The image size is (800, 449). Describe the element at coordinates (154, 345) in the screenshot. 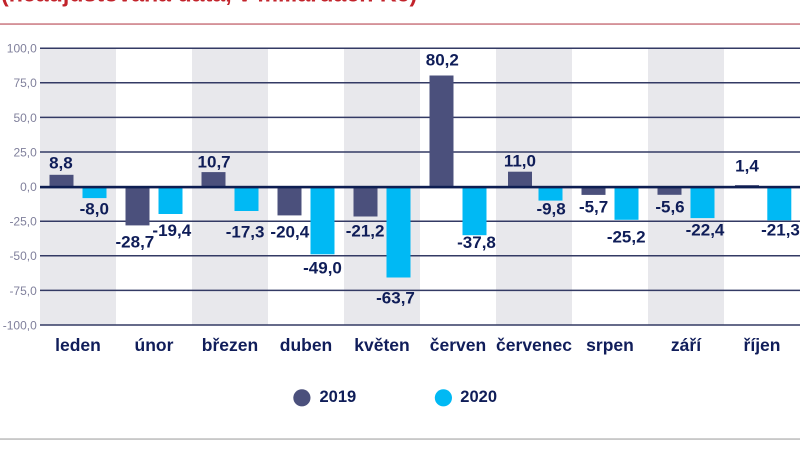

I see `svg-text: únor` at that location.